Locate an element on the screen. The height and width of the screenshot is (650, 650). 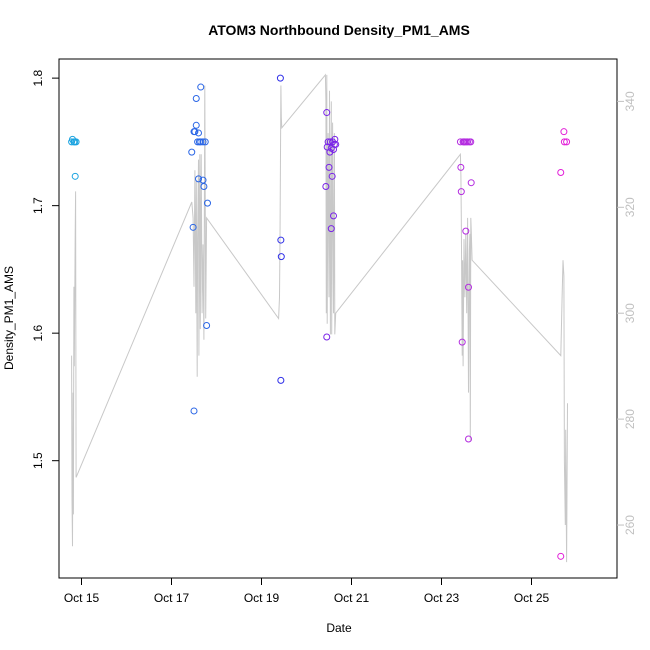
x-tick-label: Oct 17 is located at coordinates (172, 598).